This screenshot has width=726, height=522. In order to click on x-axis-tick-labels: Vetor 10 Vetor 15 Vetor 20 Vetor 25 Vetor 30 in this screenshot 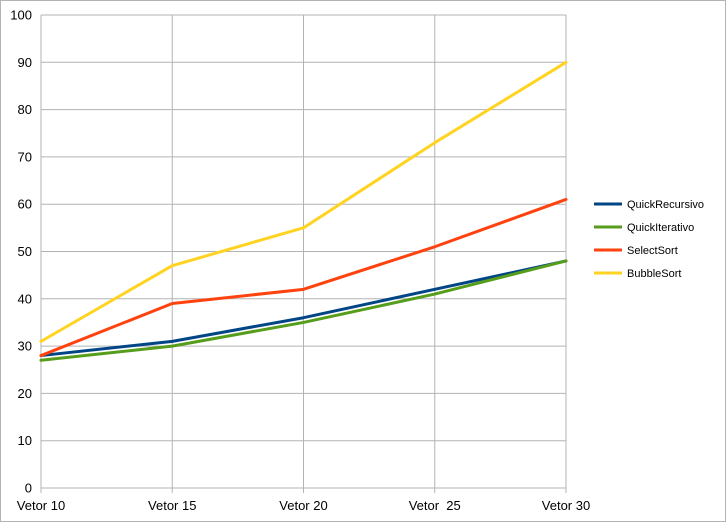, I will do `click(303, 505)`.